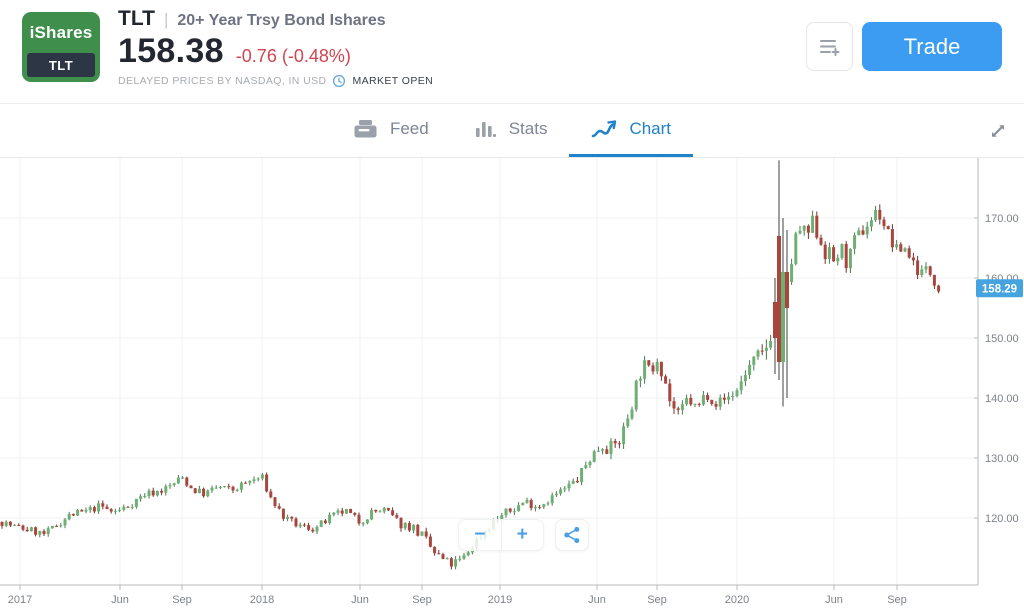 The width and height of the screenshot is (1024, 614). What do you see at coordinates (572, 535) in the screenshot?
I see `share-chart-button` at bounding box center [572, 535].